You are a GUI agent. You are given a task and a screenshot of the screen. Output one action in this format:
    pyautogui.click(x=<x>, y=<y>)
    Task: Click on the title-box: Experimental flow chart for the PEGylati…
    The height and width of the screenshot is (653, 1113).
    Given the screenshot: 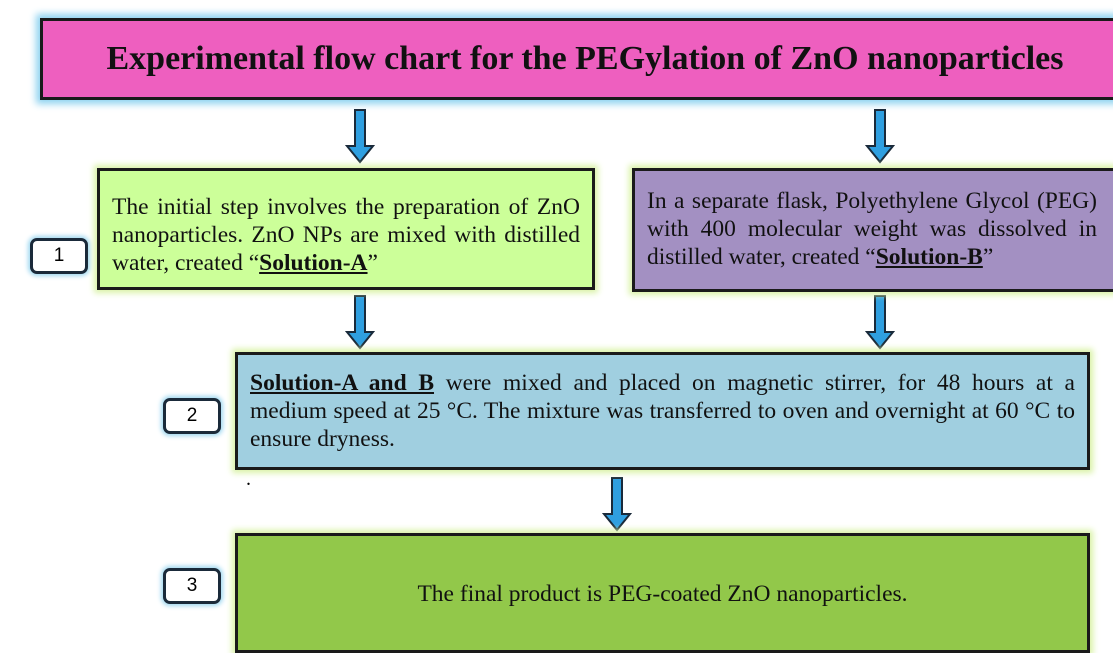 What is the action you would take?
    pyautogui.click(x=576, y=59)
    